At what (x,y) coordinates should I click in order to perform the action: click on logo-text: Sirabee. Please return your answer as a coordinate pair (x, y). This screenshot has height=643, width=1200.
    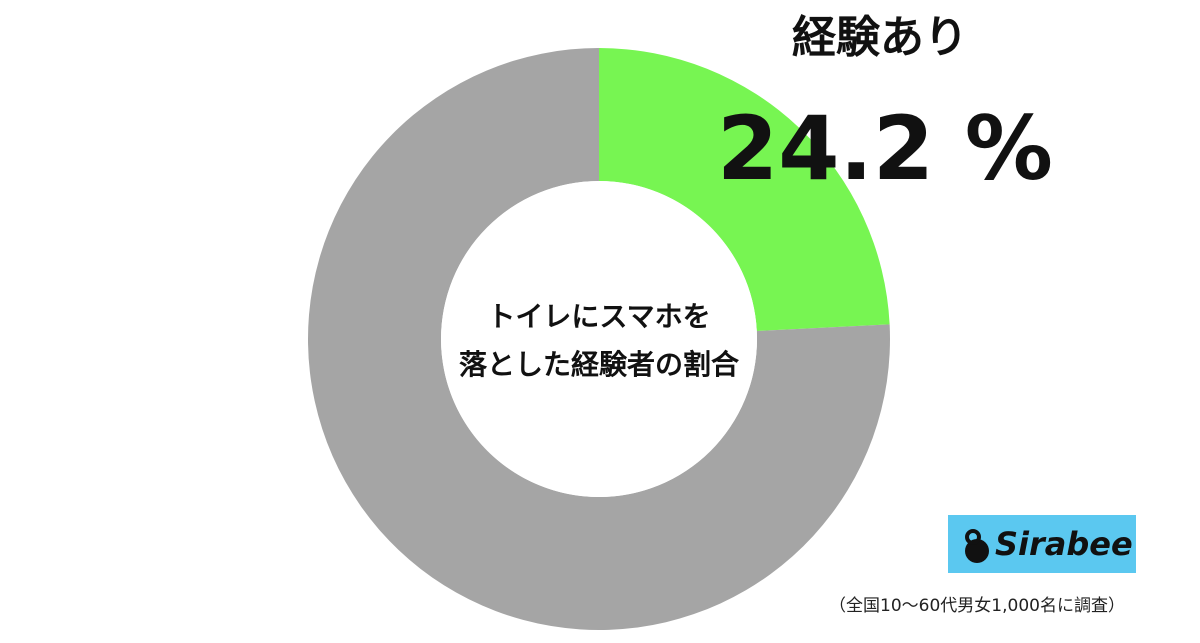
    Looking at the image, I should click on (1064, 544).